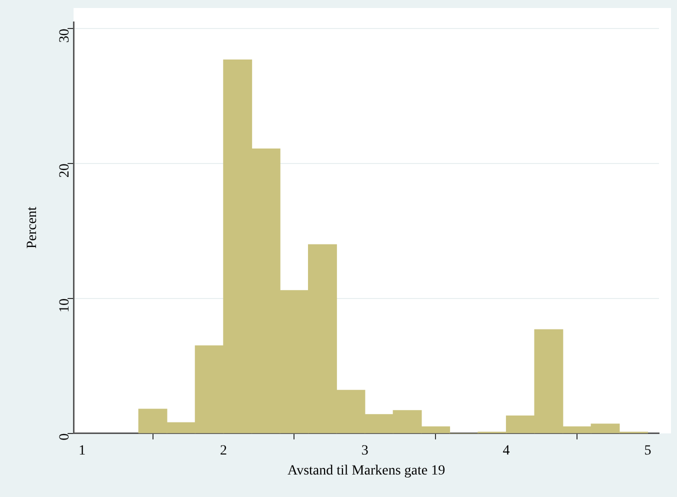 The width and height of the screenshot is (677, 497). Describe the element at coordinates (366, 470) in the screenshot. I see `x-axis-title: Avstand til Markens gate 19` at that location.